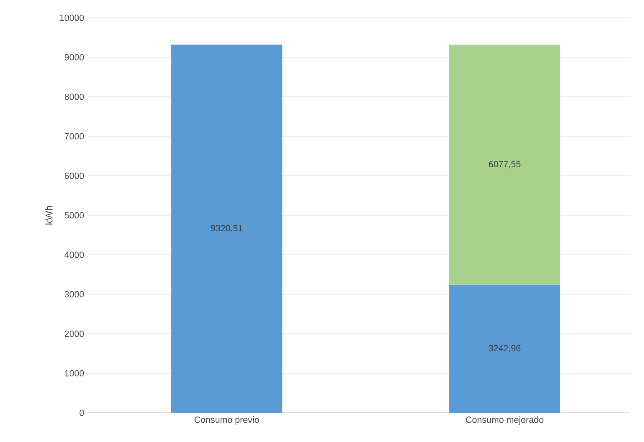 This screenshot has height=442, width=644. Describe the element at coordinates (74, 294) in the screenshot. I see `y-tick-label: 3000` at that location.